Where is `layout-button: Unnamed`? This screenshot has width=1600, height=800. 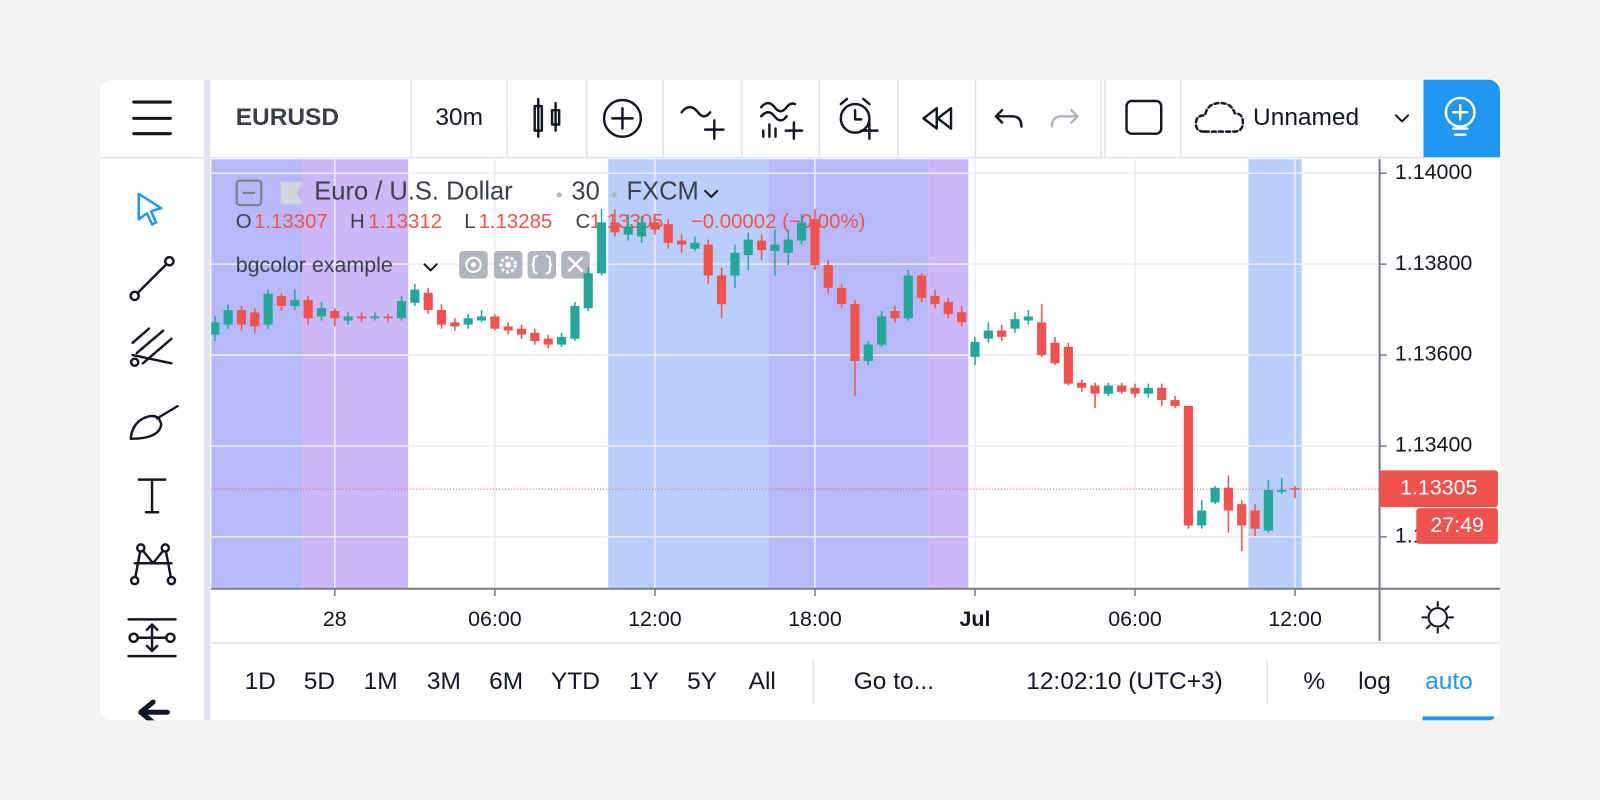 layout-button: Unnamed is located at coordinates (1302, 117).